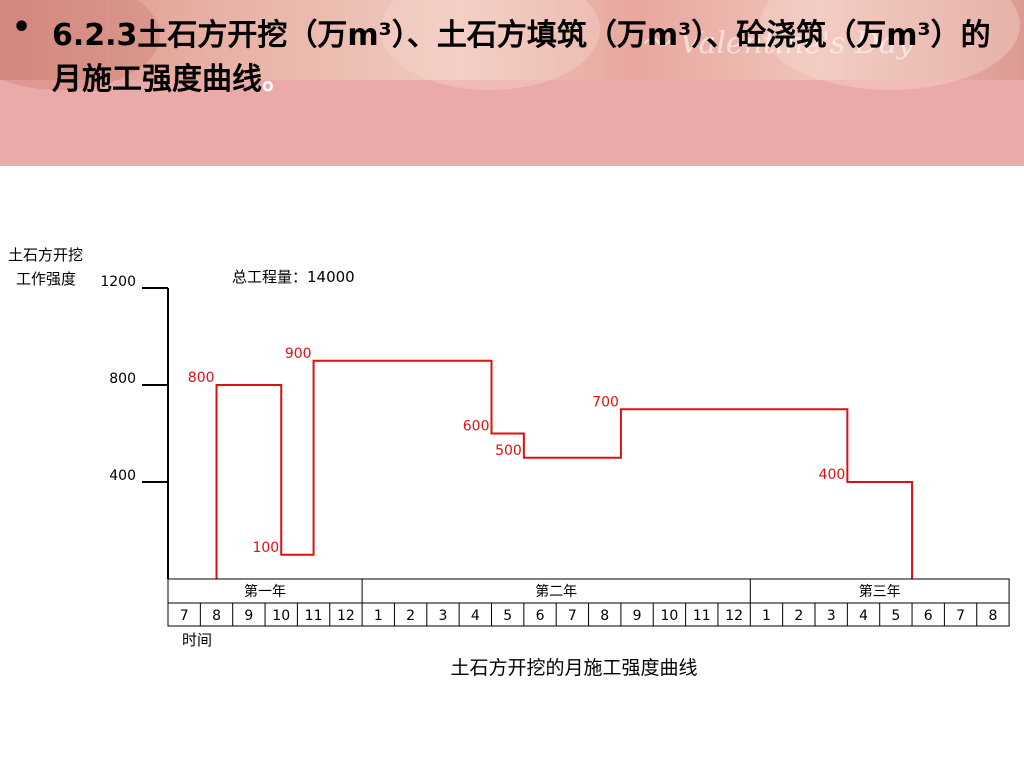 This screenshot has width=1024, height=768. I want to click on data-label: 100, so click(265, 548).